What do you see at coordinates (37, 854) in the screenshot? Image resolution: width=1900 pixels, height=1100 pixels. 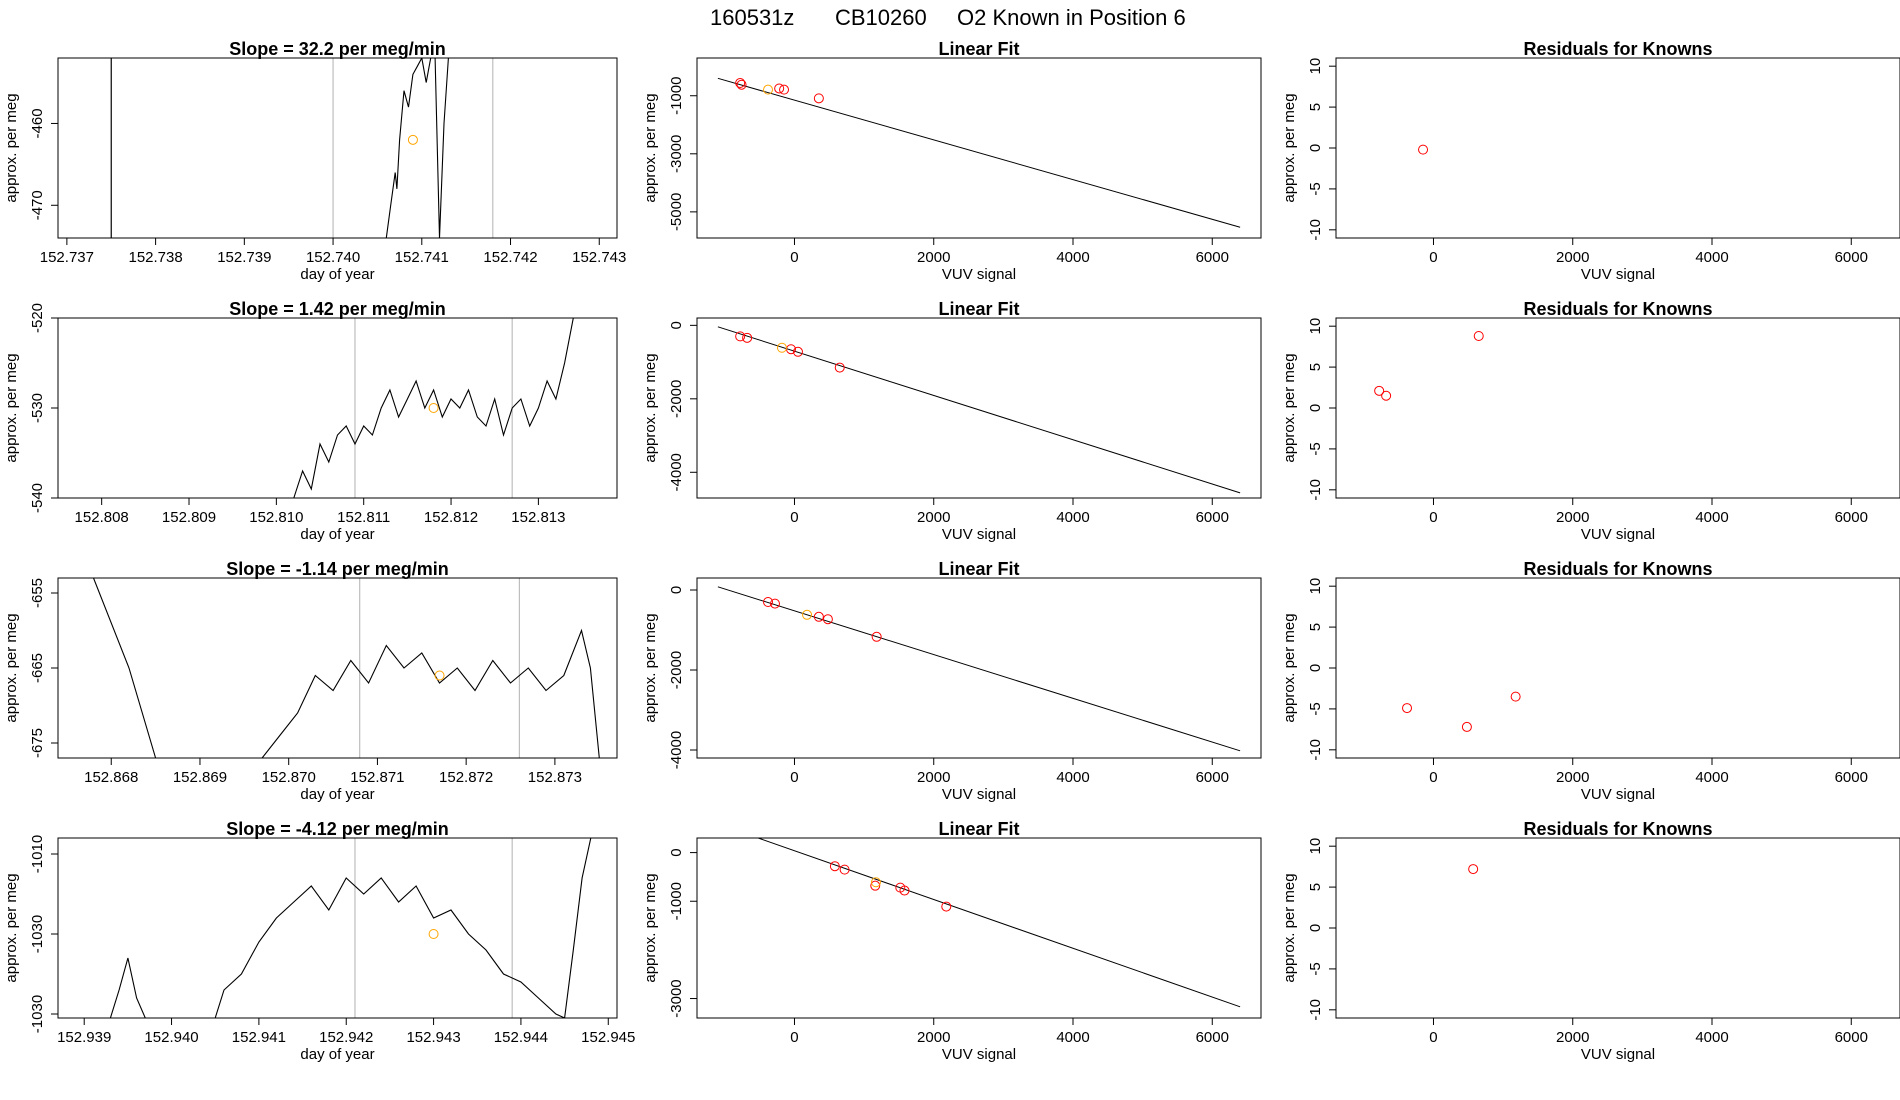 I see `y-tick-label: -1010` at bounding box center [37, 854].